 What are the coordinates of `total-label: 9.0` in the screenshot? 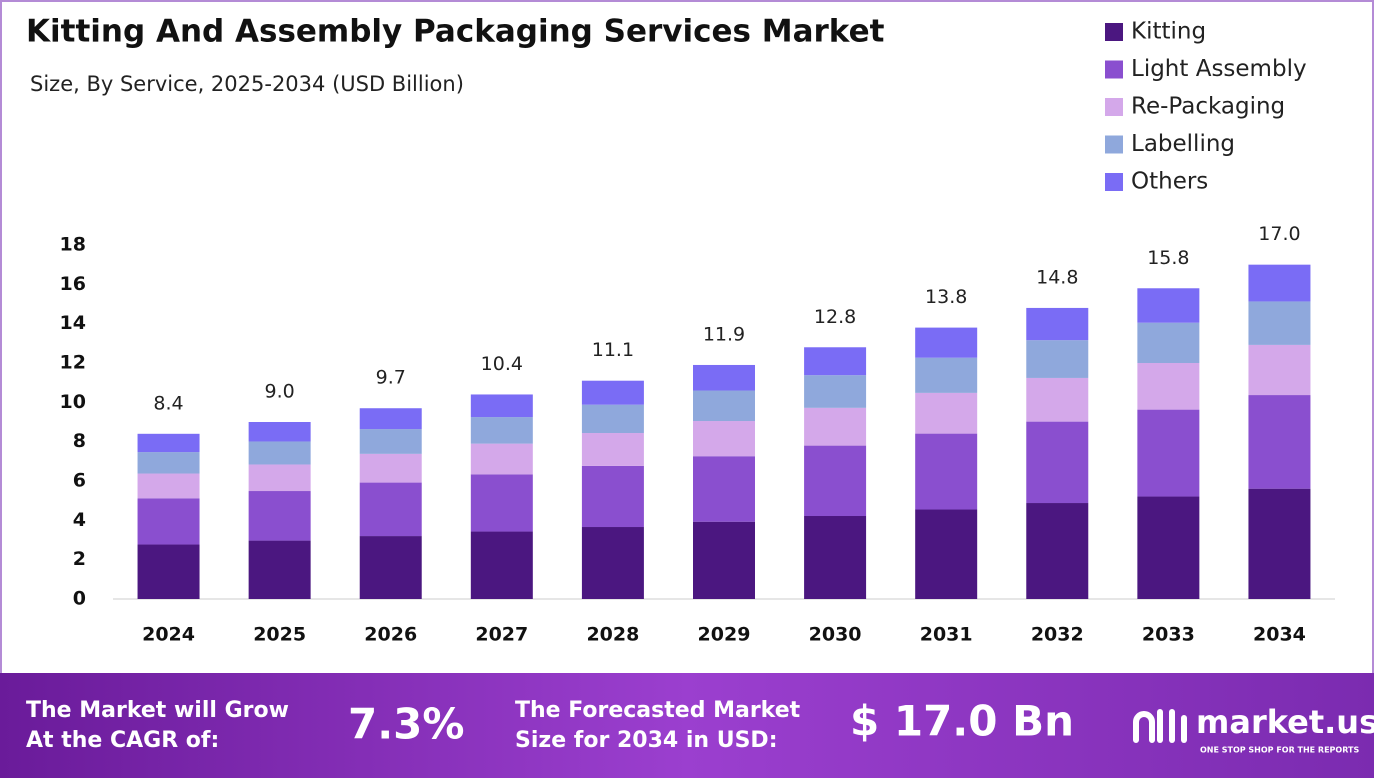 It's located at (280, 392).